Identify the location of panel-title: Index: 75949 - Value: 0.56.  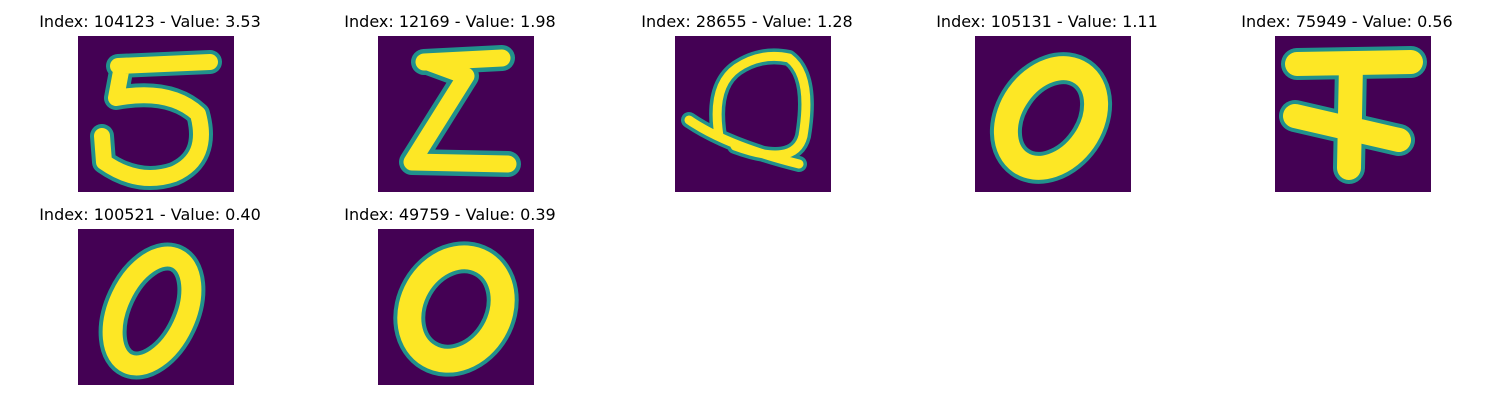
(1347, 21).